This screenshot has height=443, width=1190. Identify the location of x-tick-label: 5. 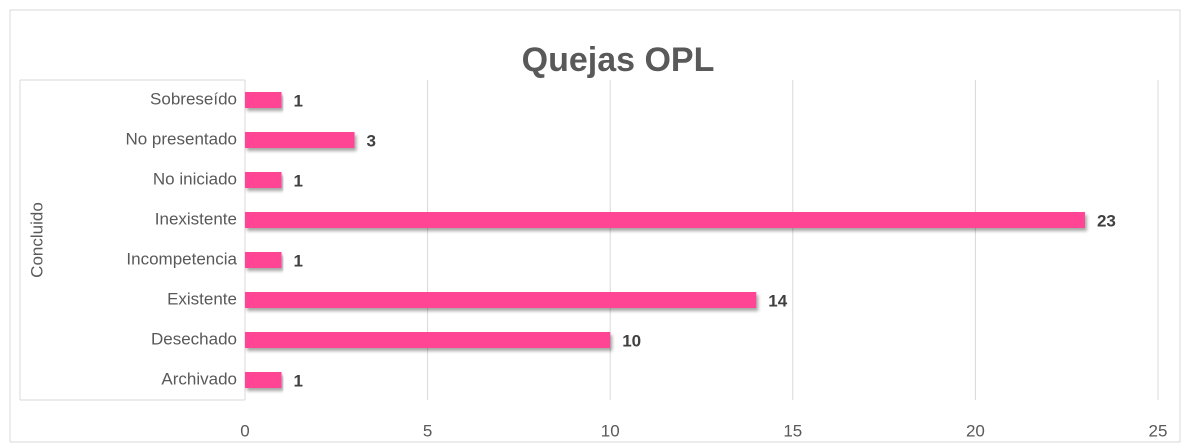
(427, 430).